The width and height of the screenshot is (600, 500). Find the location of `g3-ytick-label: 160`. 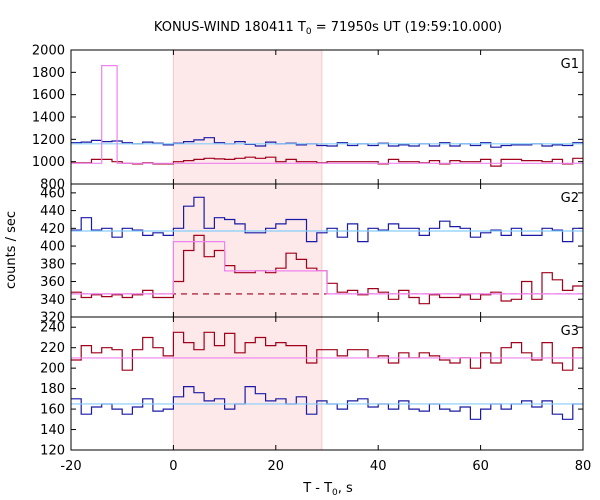

g3-ytick-label: 160 is located at coordinates (52, 410).